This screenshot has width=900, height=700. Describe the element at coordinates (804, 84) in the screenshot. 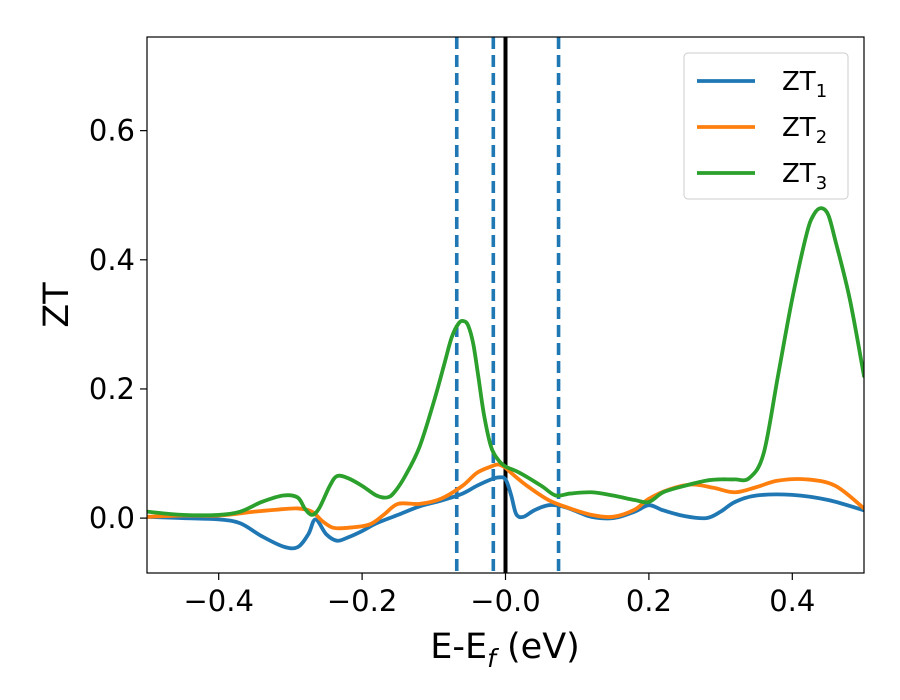

I see `legend-label-zt1: ZT1` at that location.